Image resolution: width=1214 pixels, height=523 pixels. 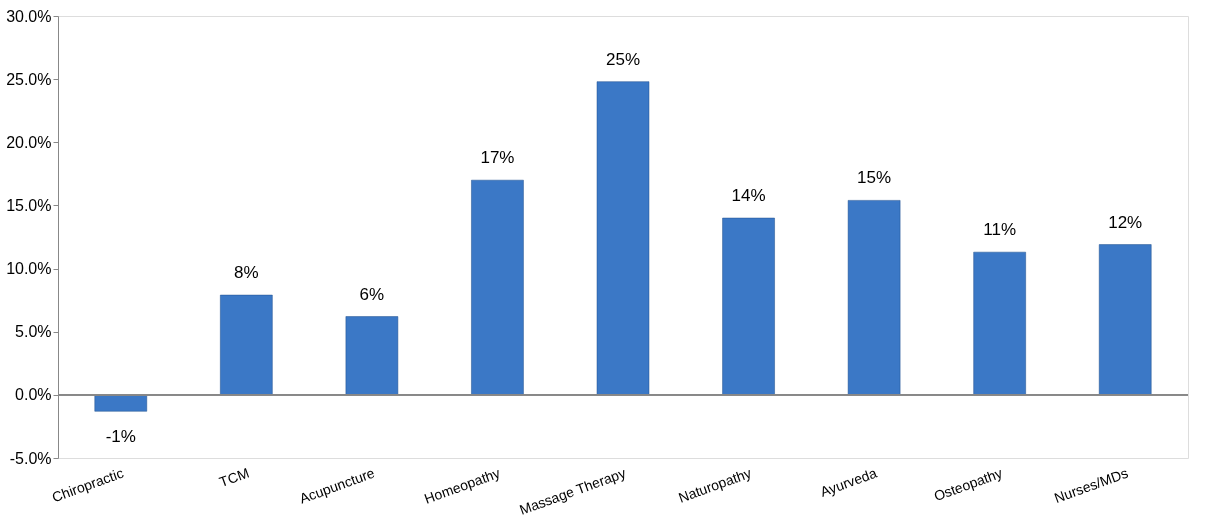 What do you see at coordinates (1000, 230) in the screenshot?
I see `data-label: 11%` at bounding box center [1000, 230].